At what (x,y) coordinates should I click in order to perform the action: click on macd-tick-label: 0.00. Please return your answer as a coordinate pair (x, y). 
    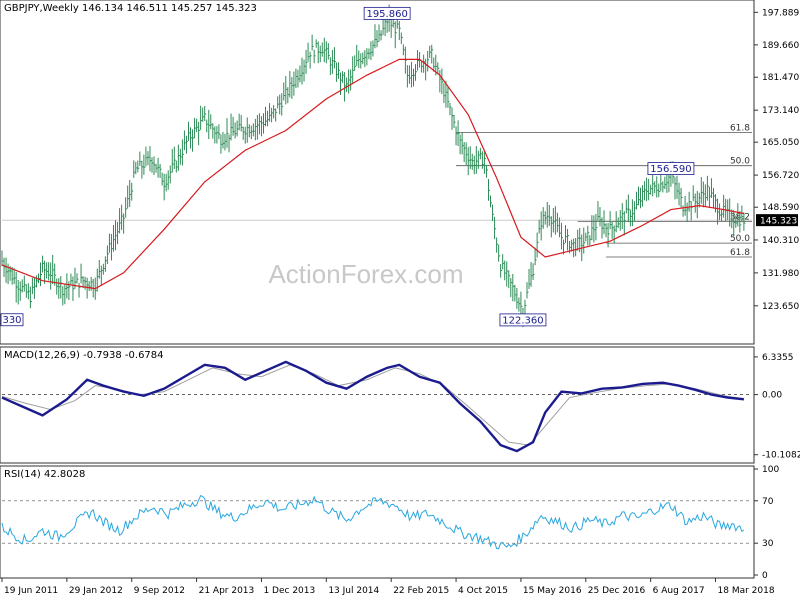
    Looking at the image, I should click on (772, 396).